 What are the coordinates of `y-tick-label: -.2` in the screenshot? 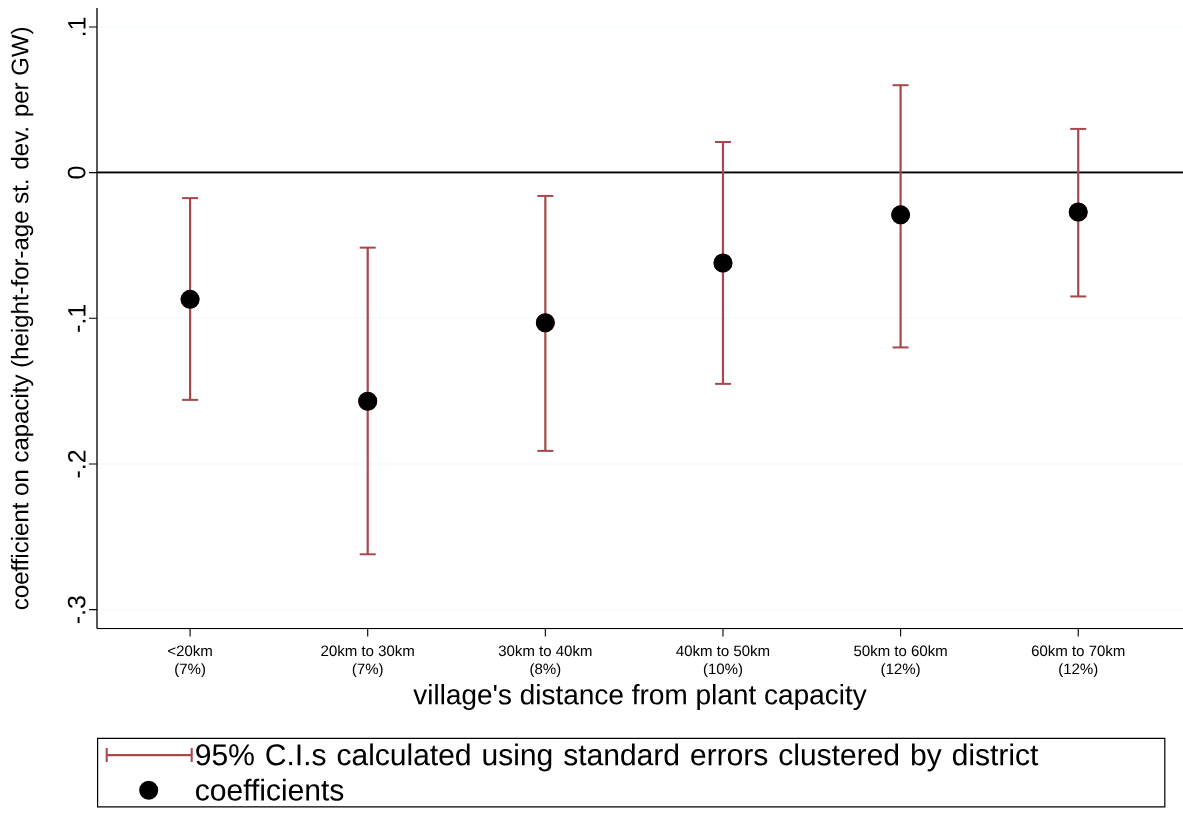 It's located at (77, 464).